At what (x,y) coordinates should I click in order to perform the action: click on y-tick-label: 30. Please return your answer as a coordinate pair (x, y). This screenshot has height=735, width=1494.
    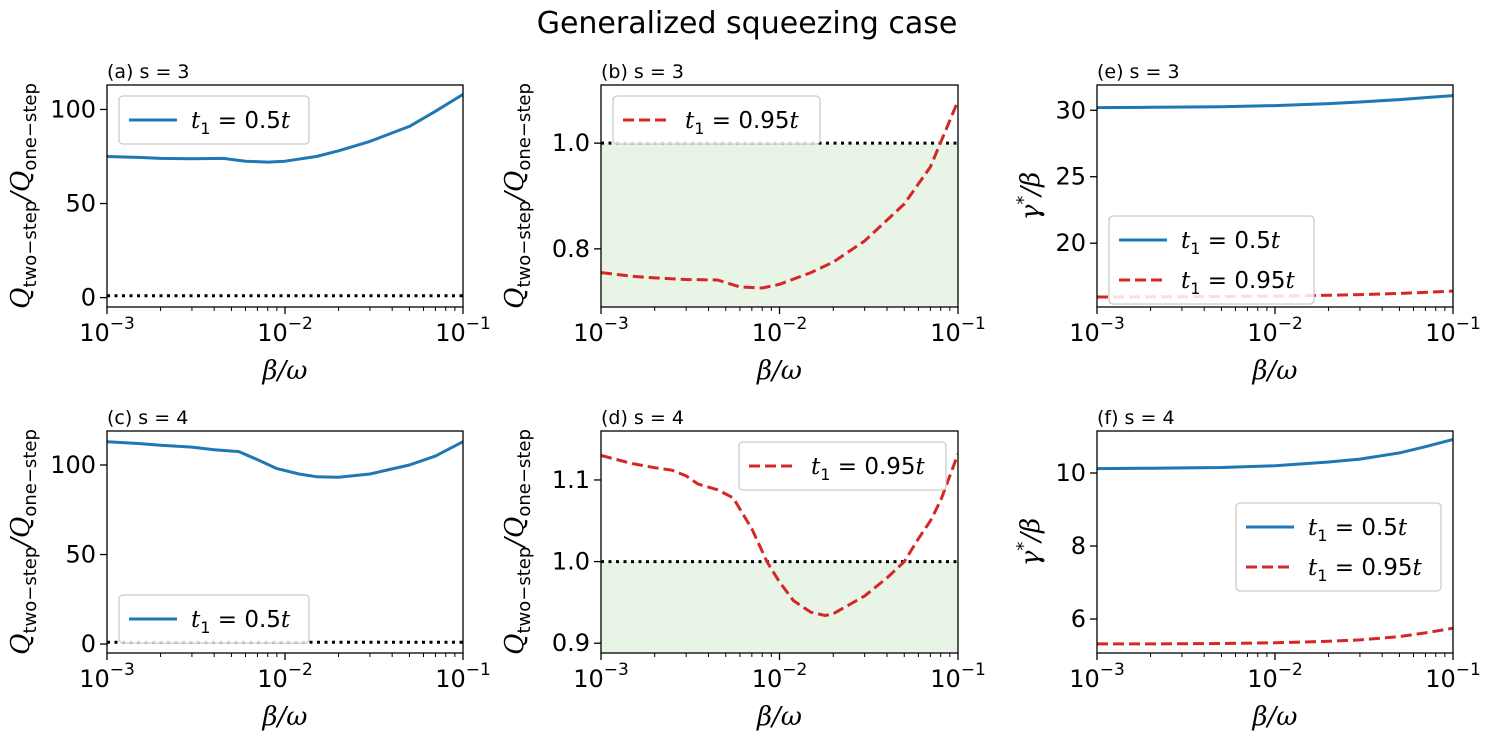
    Looking at the image, I should click on (1070, 110).